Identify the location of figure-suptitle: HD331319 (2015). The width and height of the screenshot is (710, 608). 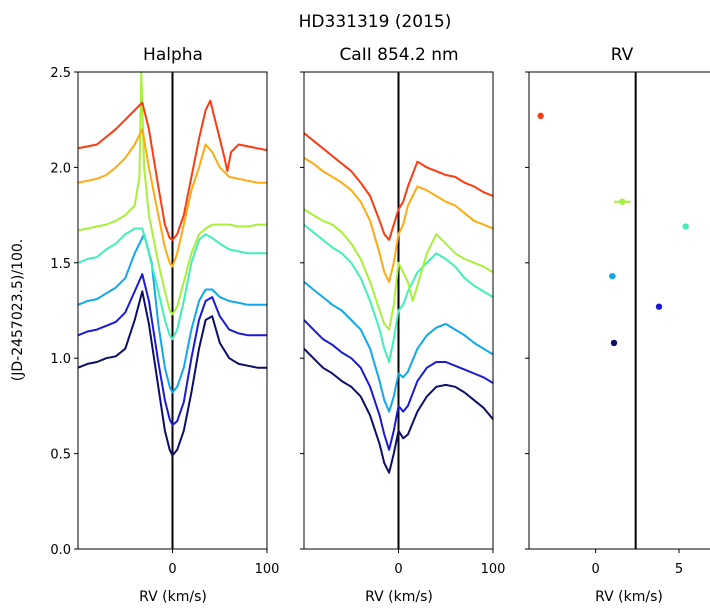
(375, 22).